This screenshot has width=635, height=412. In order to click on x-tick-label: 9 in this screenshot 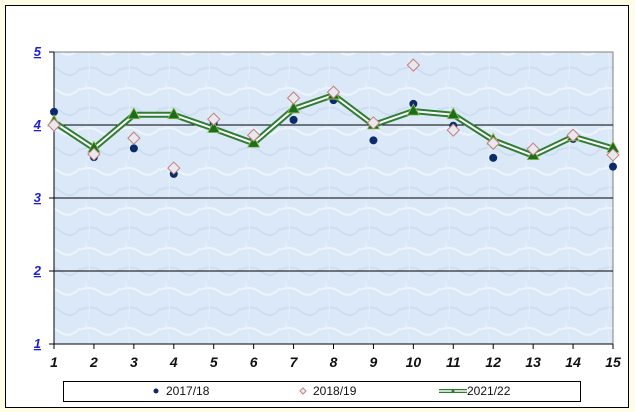, I will do `click(374, 362)`.